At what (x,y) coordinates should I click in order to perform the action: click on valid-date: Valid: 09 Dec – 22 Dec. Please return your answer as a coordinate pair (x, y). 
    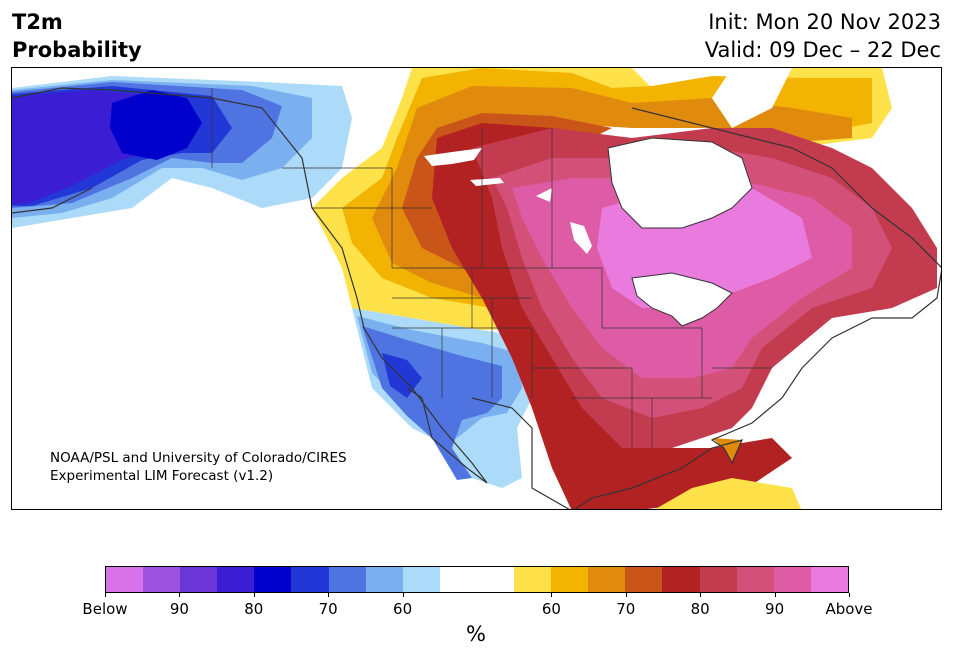
    Looking at the image, I should click on (822, 50).